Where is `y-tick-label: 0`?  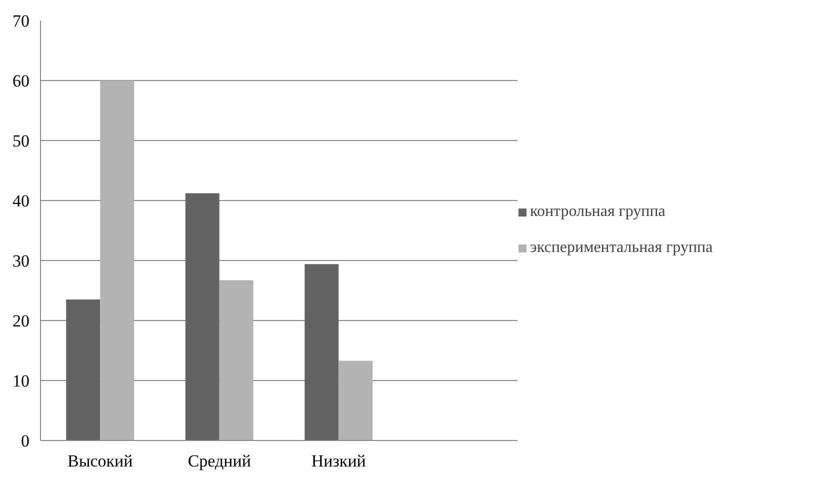
y-tick-label: 0 is located at coordinates (25, 441).